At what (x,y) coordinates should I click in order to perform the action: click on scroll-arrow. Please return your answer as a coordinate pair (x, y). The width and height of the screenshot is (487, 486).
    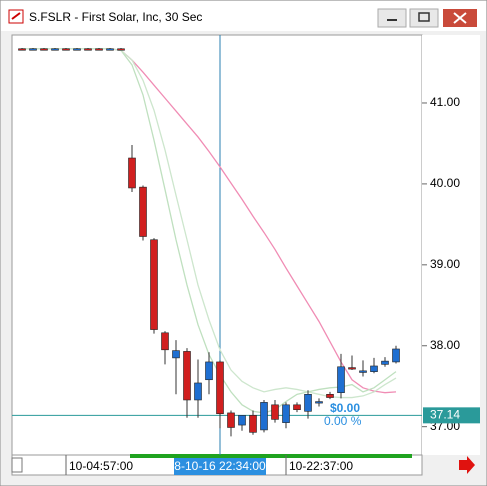
    Looking at the image, I should click on (467, 465).